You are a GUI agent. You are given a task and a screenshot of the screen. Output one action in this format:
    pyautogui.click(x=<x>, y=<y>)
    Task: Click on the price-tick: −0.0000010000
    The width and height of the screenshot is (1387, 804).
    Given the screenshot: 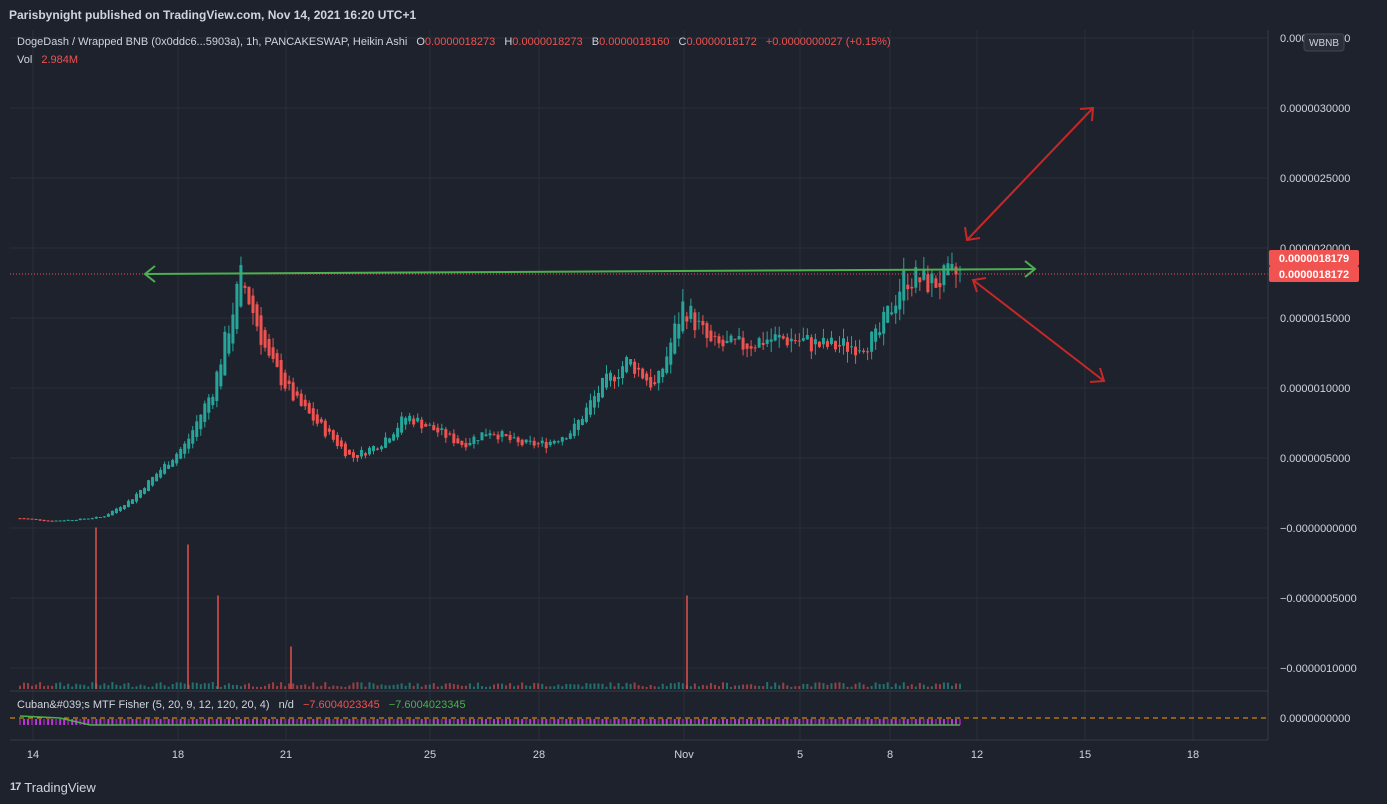 What is the action you would take?
    pyautogui.click(x=1318, y=669)
    